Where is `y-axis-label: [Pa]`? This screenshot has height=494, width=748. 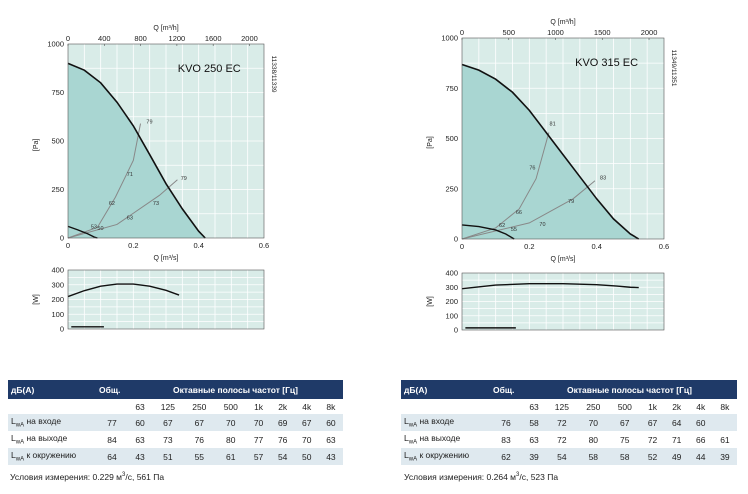
y-axis-label: [Pa] is located at coordinates (36, 145).